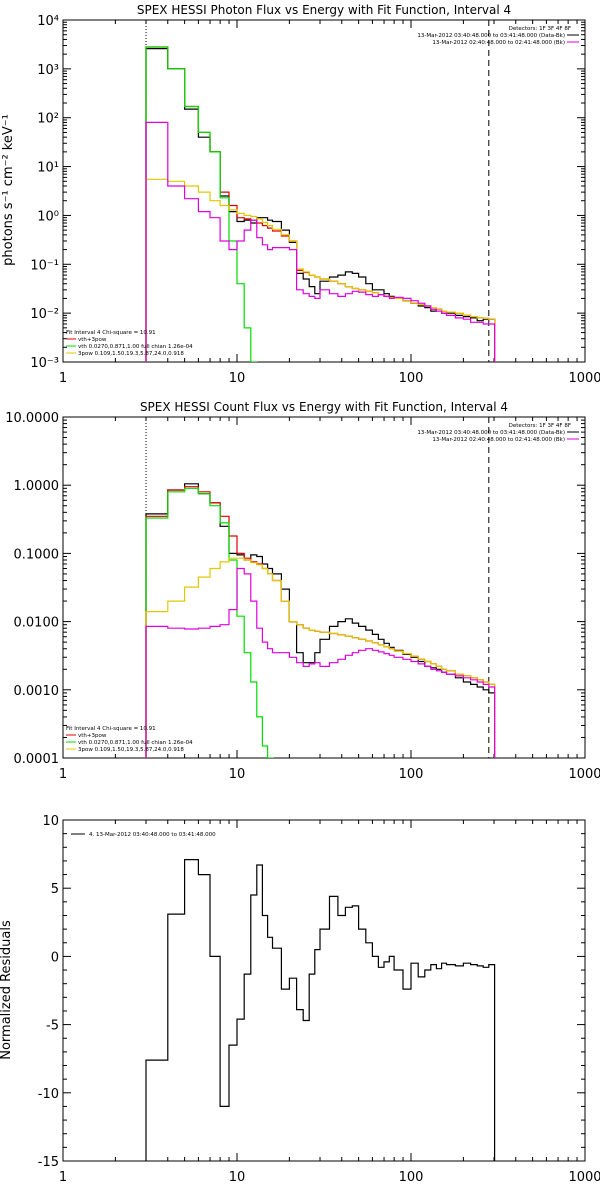 This screenshot has height=1200, width=600. Describe the element at coordinates (37, 759) in the screenshot. I see `y-tick-label: 0.0001` at that location.